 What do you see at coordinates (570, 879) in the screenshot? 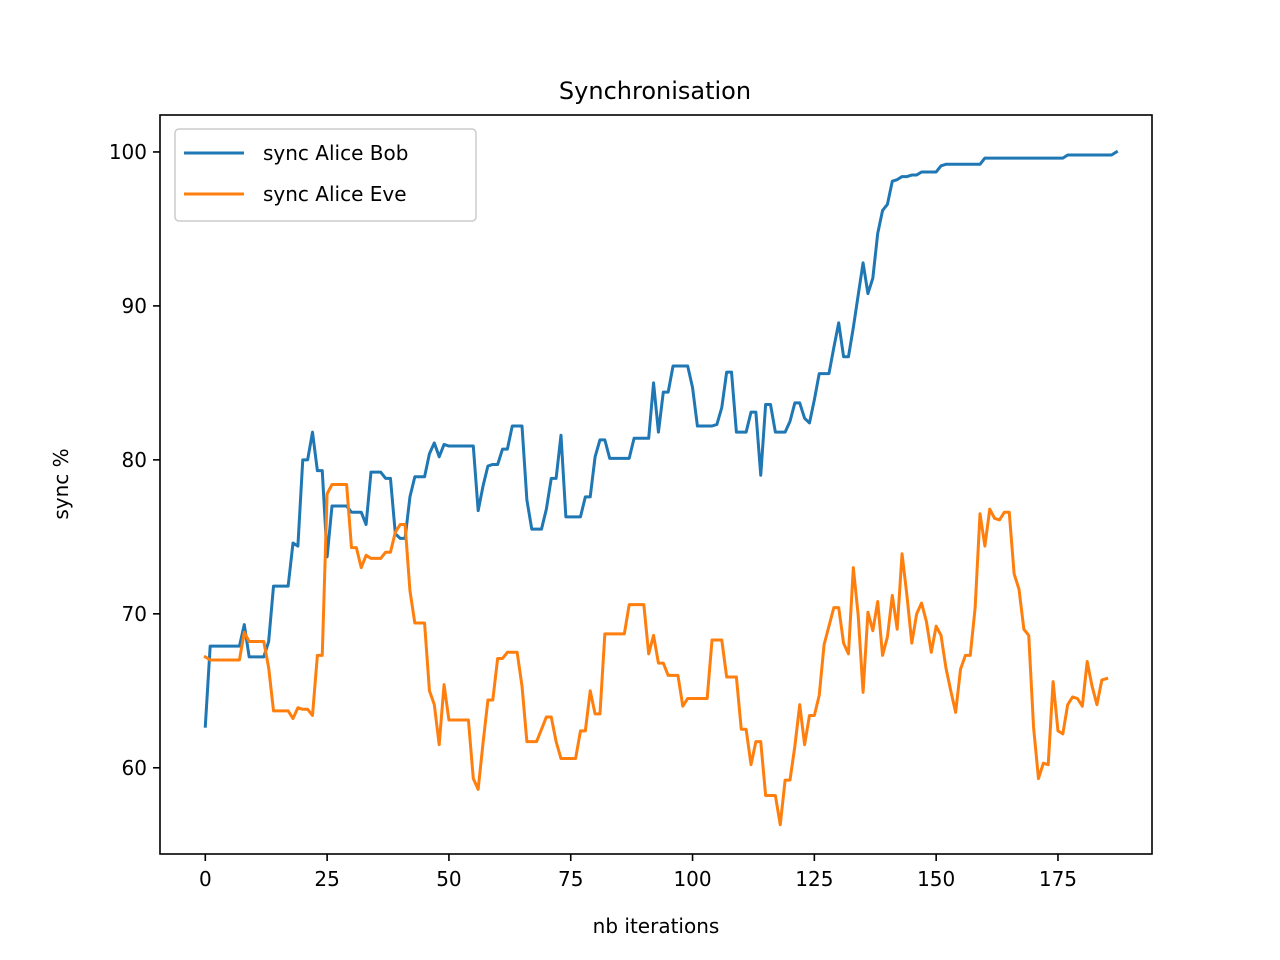
I see `x-tick-label: 75` at bounding box center [570, 879].